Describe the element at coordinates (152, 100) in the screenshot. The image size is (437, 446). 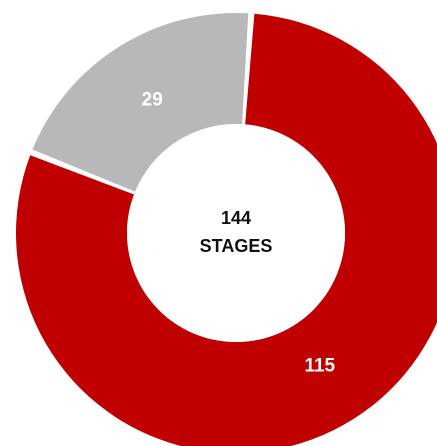
I see `slice-value-label-29: 29` at that location.